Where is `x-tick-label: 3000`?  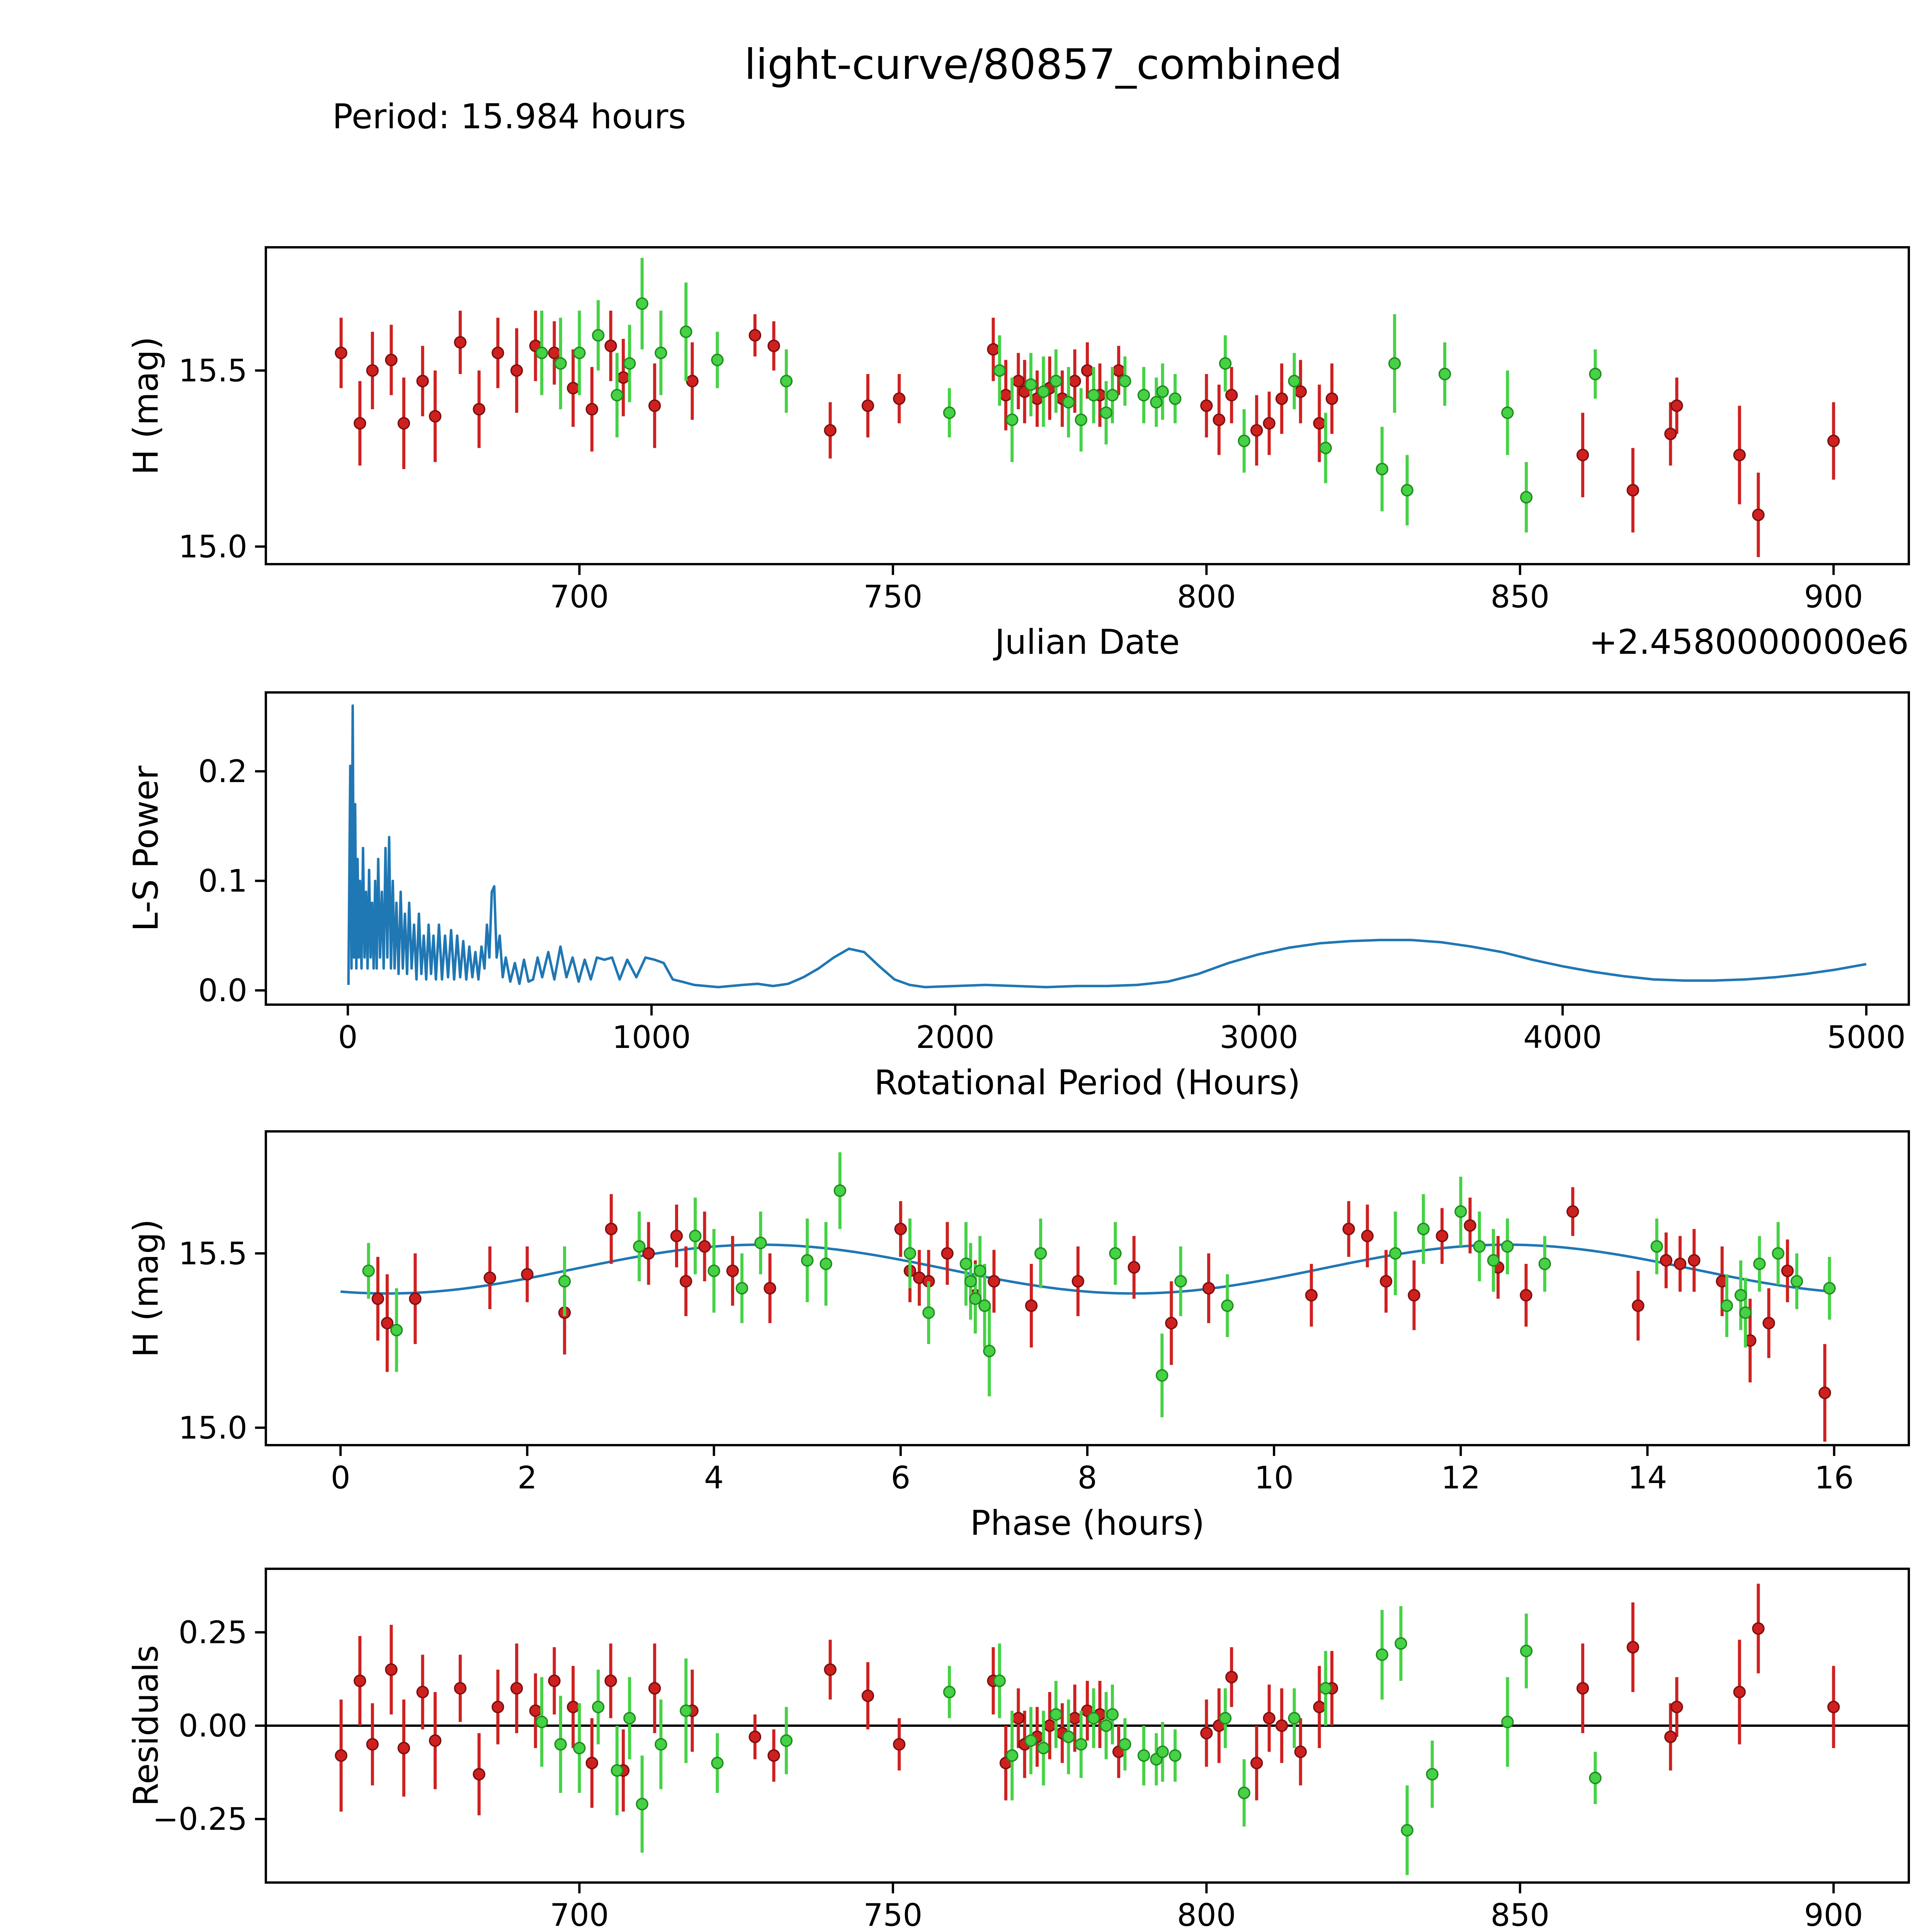
x-tick-label: 3000 is located at coordinates (1258, 1037).